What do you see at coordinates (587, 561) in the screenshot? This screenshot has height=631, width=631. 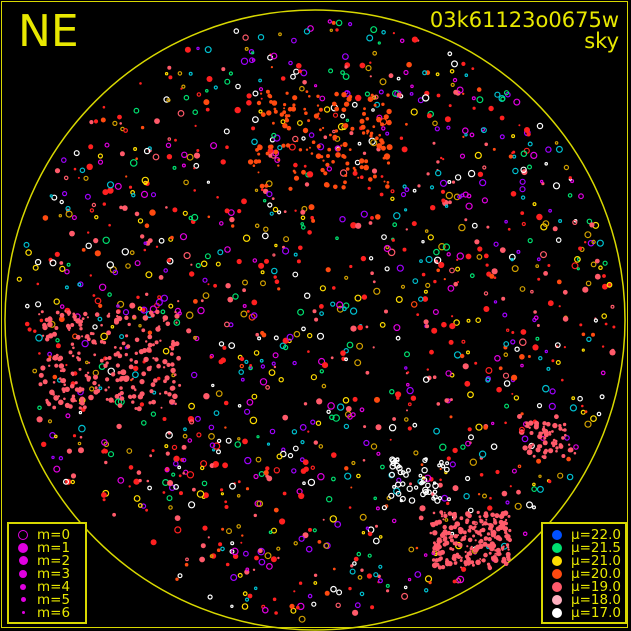 I see `legend-row-surface-brightness: μ=21.0` at bounding box center [587, 561].